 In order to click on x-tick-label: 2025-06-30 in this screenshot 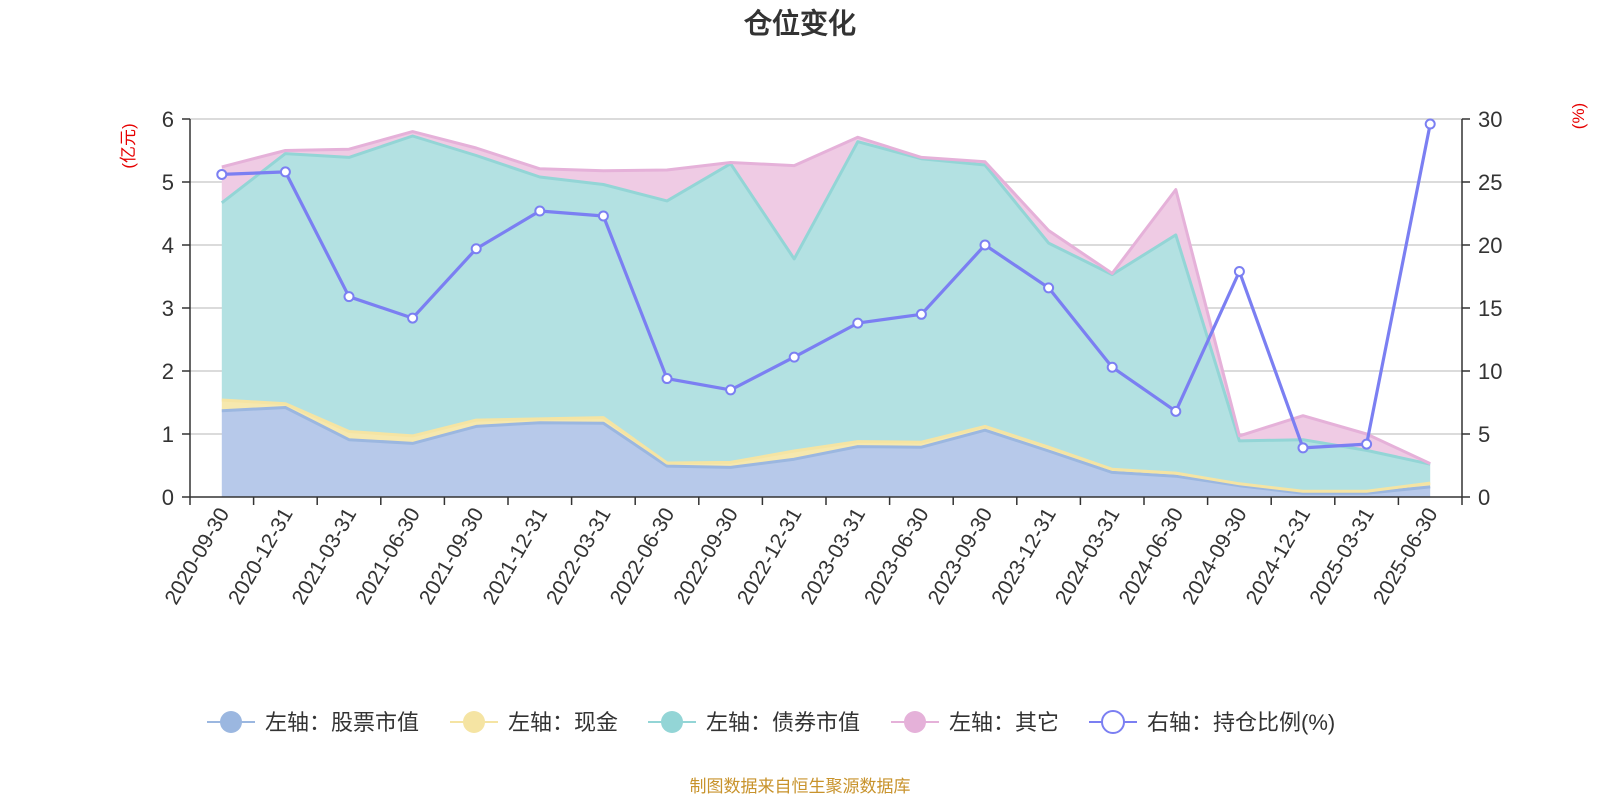, I will do `click(1406, 556)`.